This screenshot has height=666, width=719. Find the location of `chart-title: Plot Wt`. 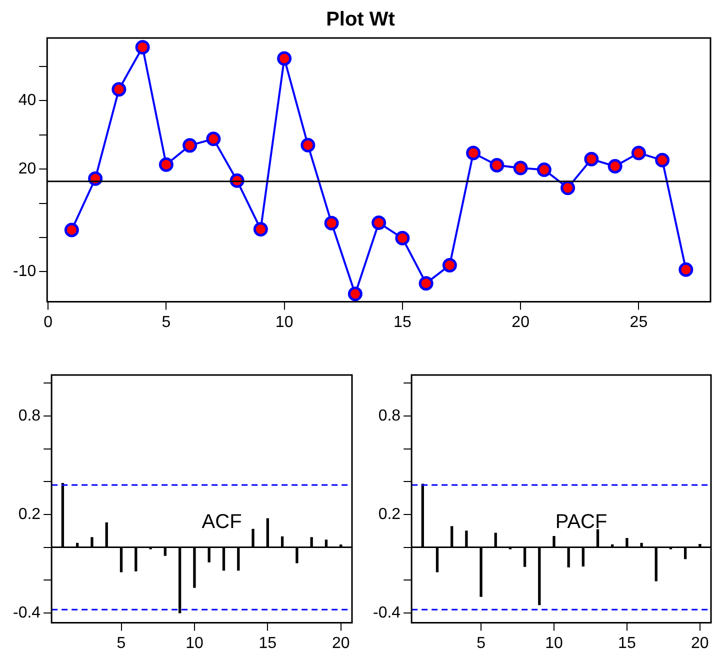

chart-title: Plot Wt is located at coordinates (361, 19).